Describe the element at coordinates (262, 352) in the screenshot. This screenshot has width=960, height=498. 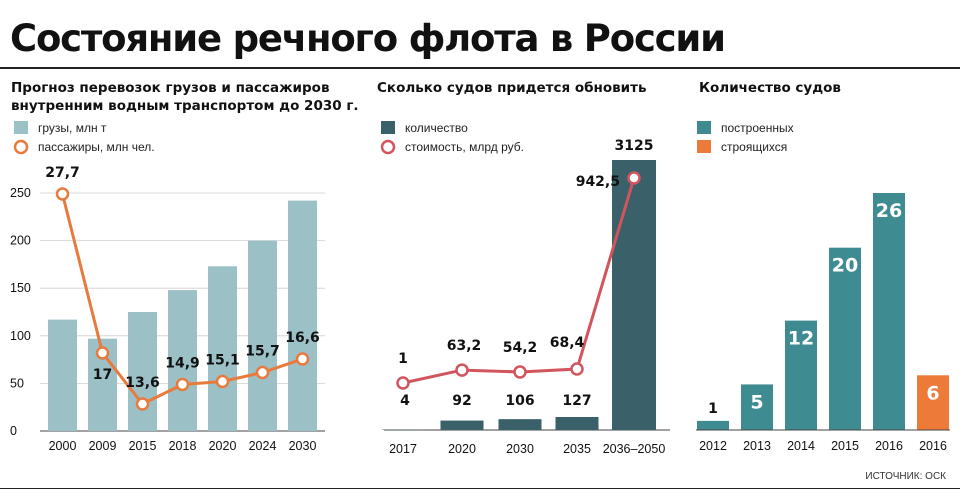
I see `chart1-passenger-label: 15,7` at that location.